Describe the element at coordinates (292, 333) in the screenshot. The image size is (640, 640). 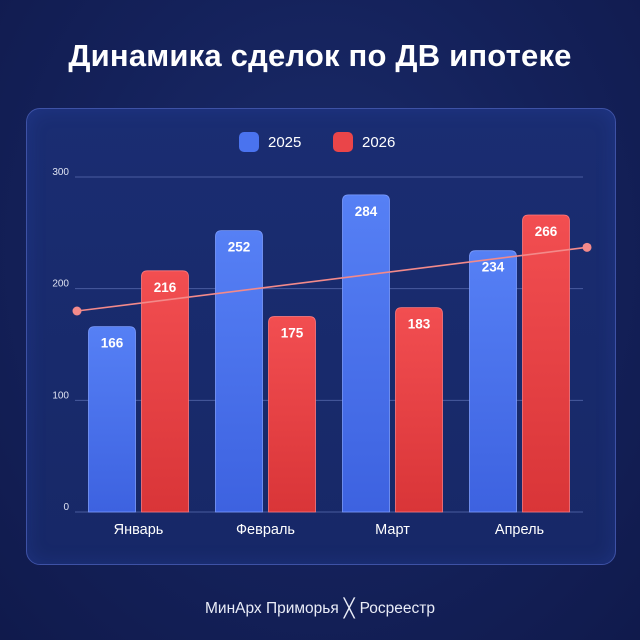
I see `bar-value-label: 175` at that location.